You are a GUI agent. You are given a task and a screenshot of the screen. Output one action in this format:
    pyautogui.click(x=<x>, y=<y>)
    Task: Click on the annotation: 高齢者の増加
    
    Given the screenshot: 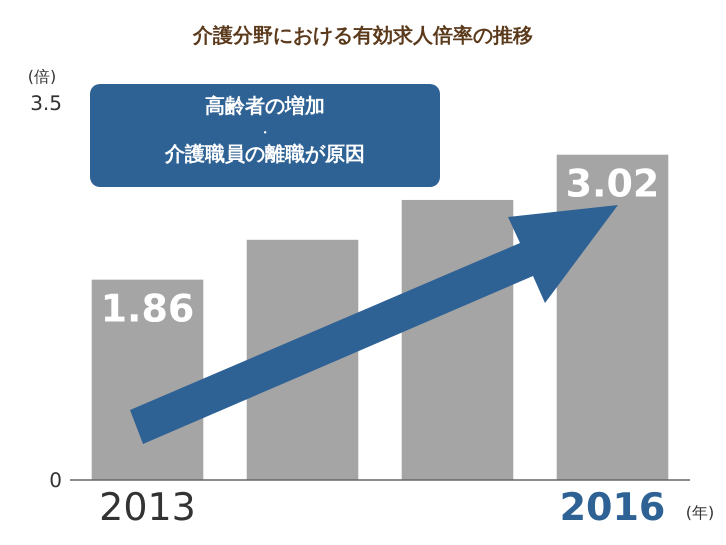 What is the action you would take?
    pyautogui.click(x=265, y=106)
    